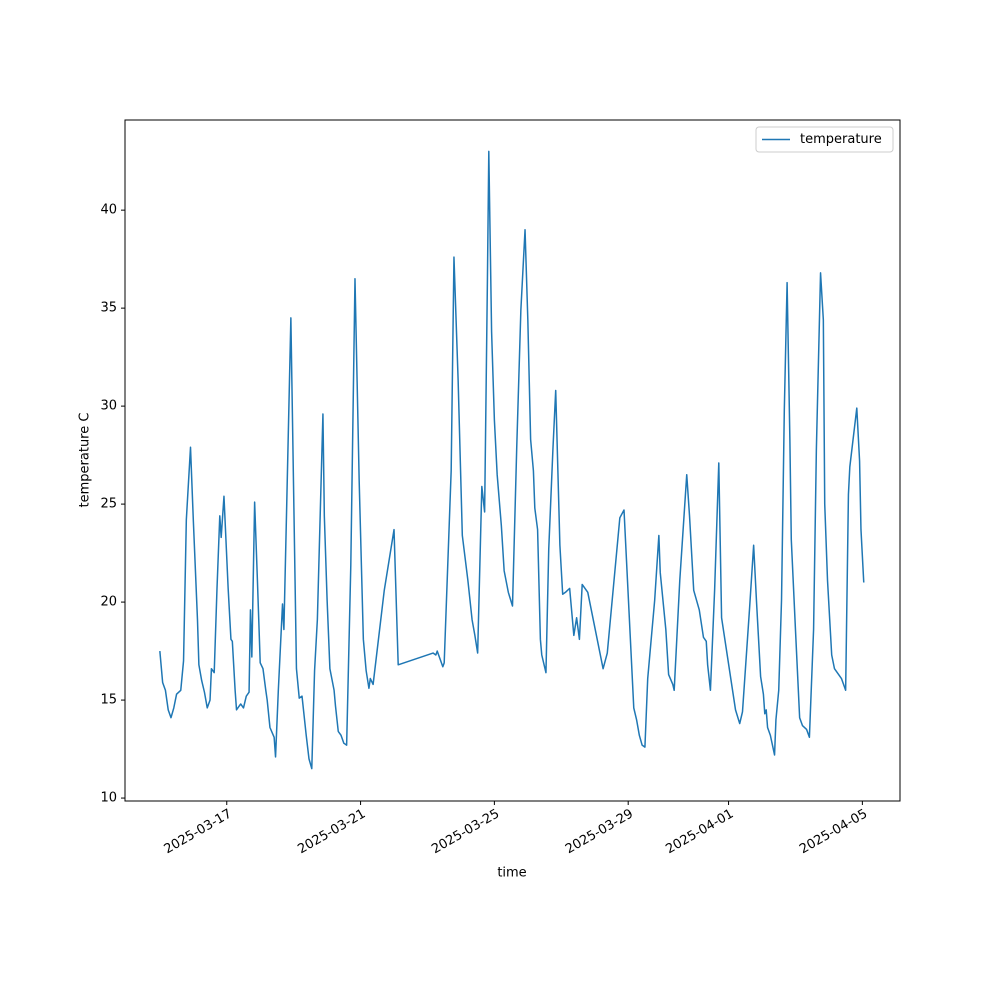 The height and width of the screenshot is (1004, 1000). Describe the element at coordinates (198, 832) in the screenshot. I see `x-tick-label: 2025-03-17` at that location.